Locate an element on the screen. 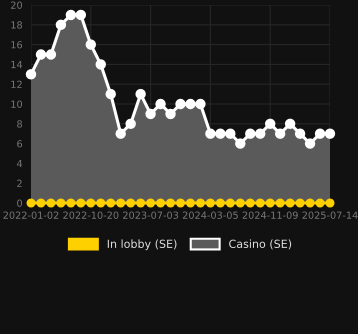  x-tick-label: 2023-07-03 is located at coordinates (150, 215).